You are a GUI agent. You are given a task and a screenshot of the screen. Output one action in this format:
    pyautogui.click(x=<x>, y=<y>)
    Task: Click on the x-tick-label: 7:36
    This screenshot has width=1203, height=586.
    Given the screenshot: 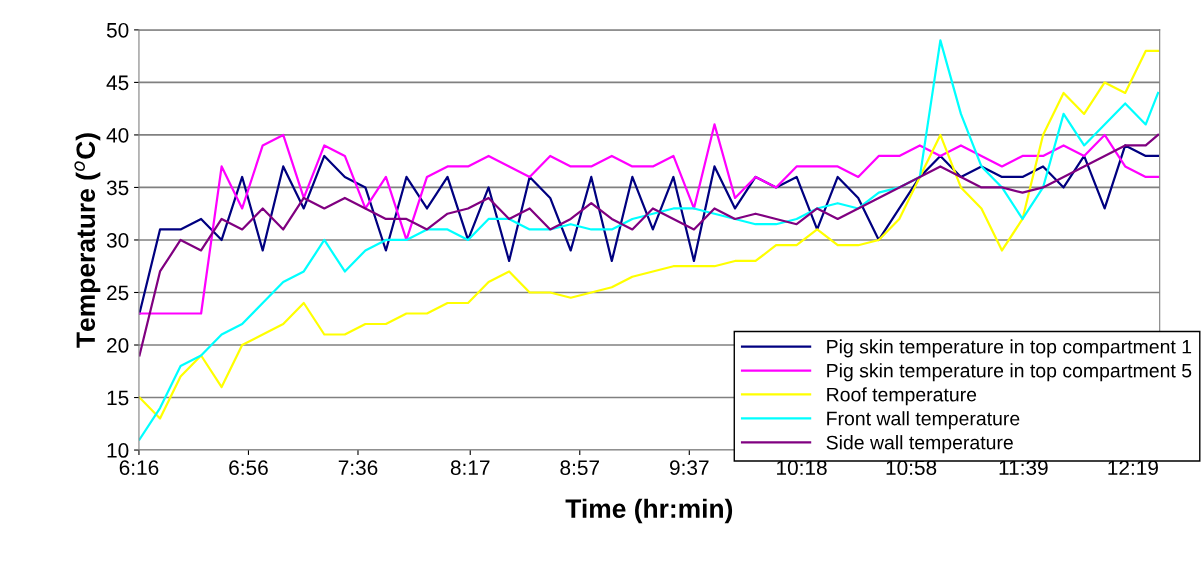 What is the action you would take?
    pyautogui.click(x=358, y=468)
    